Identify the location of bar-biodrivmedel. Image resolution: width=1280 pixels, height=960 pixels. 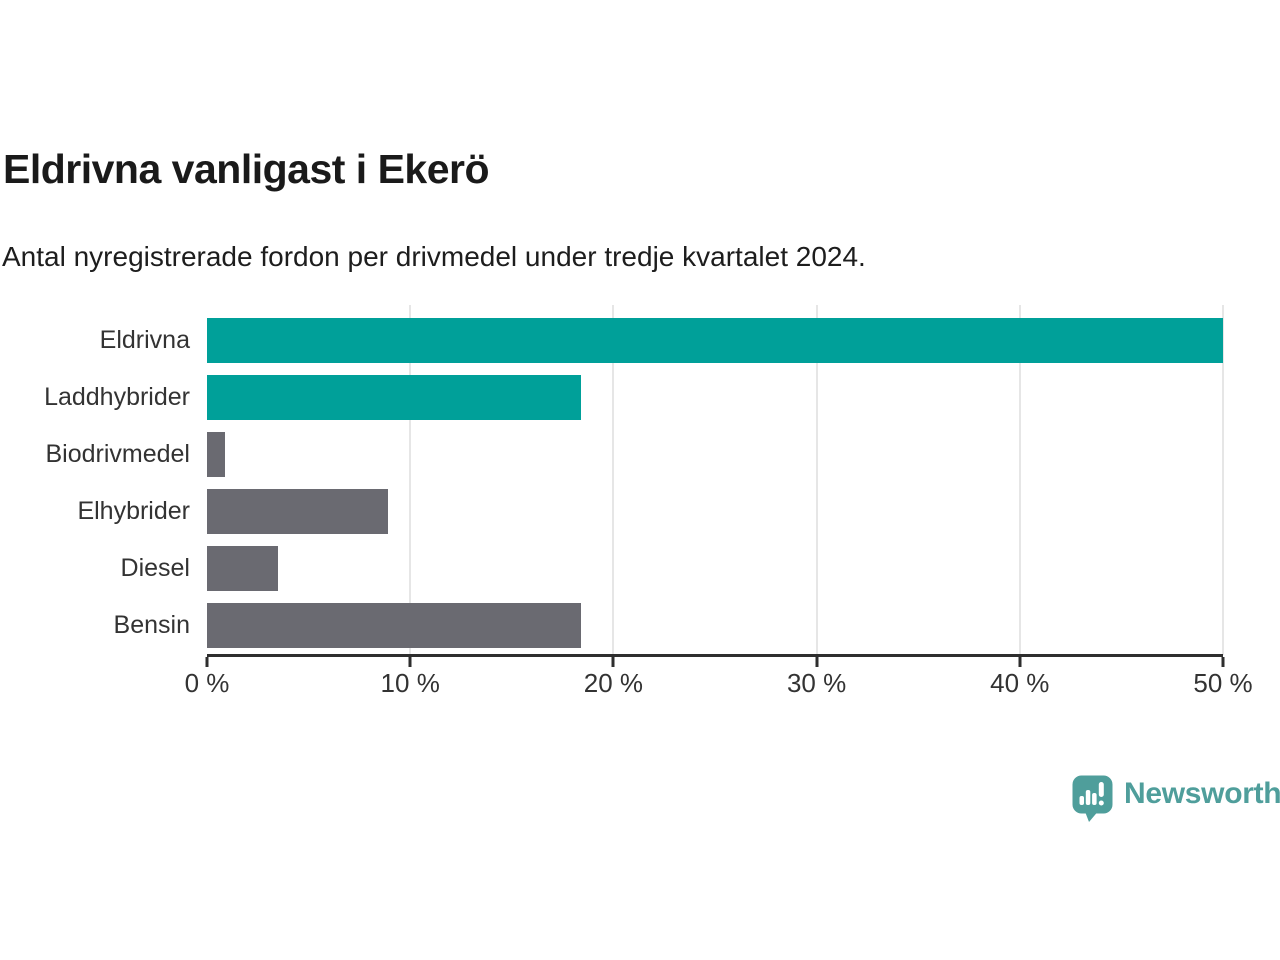
(216, 454).